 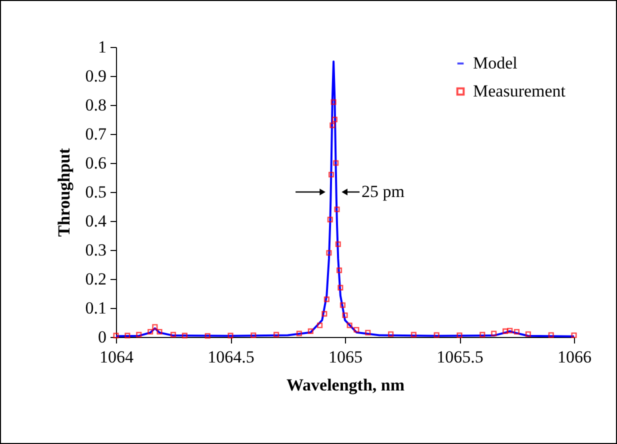 I want to click on y-tick-label: 0.6, so click(x=95, y=163).